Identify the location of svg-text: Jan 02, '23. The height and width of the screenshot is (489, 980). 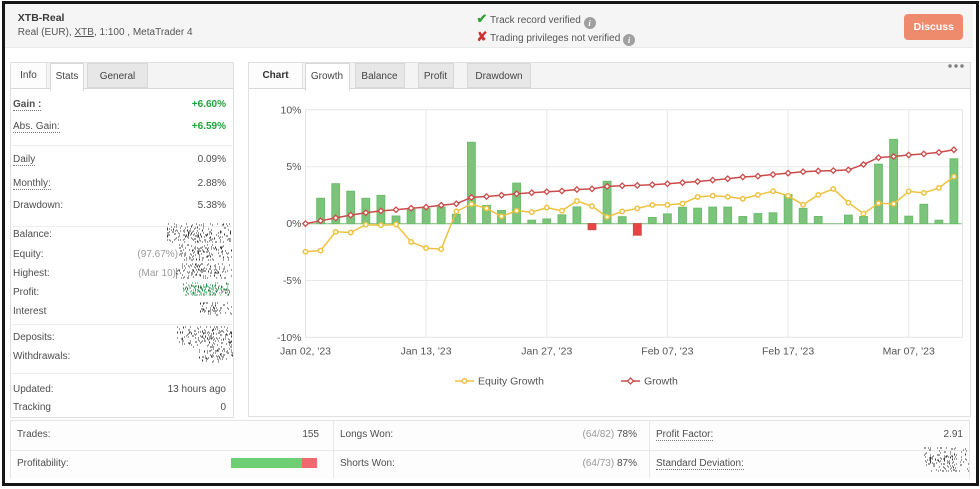
(305, 352).